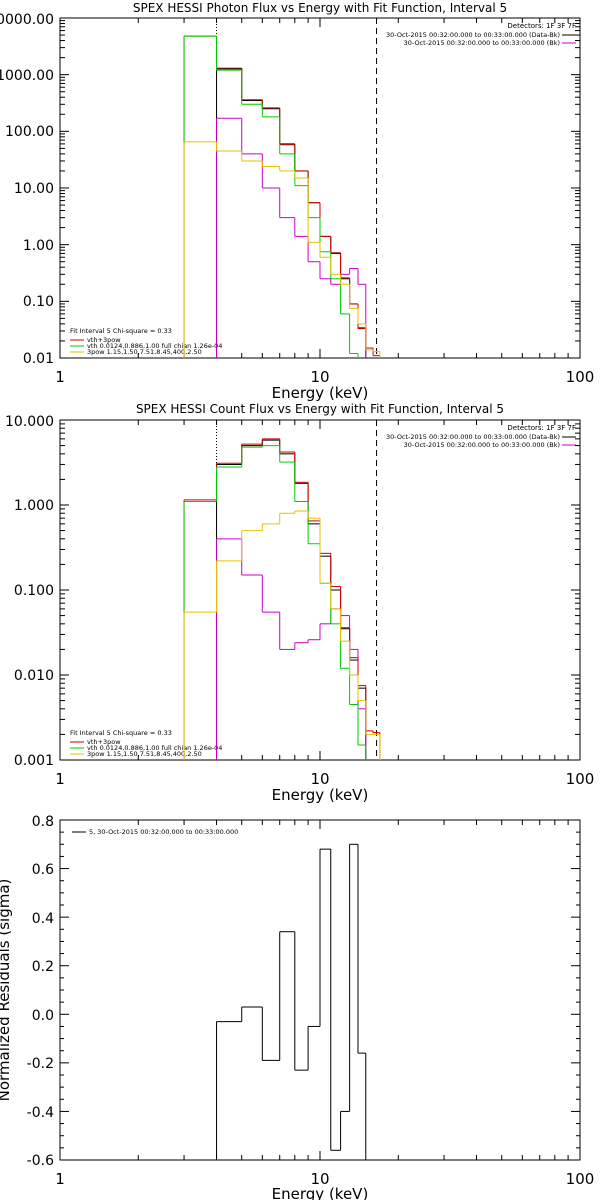  What do you see at coordinates (60, 377) in the screenshot?
I see `photon-flux-x-tick-1: 1` at bounding box center [60, 377].